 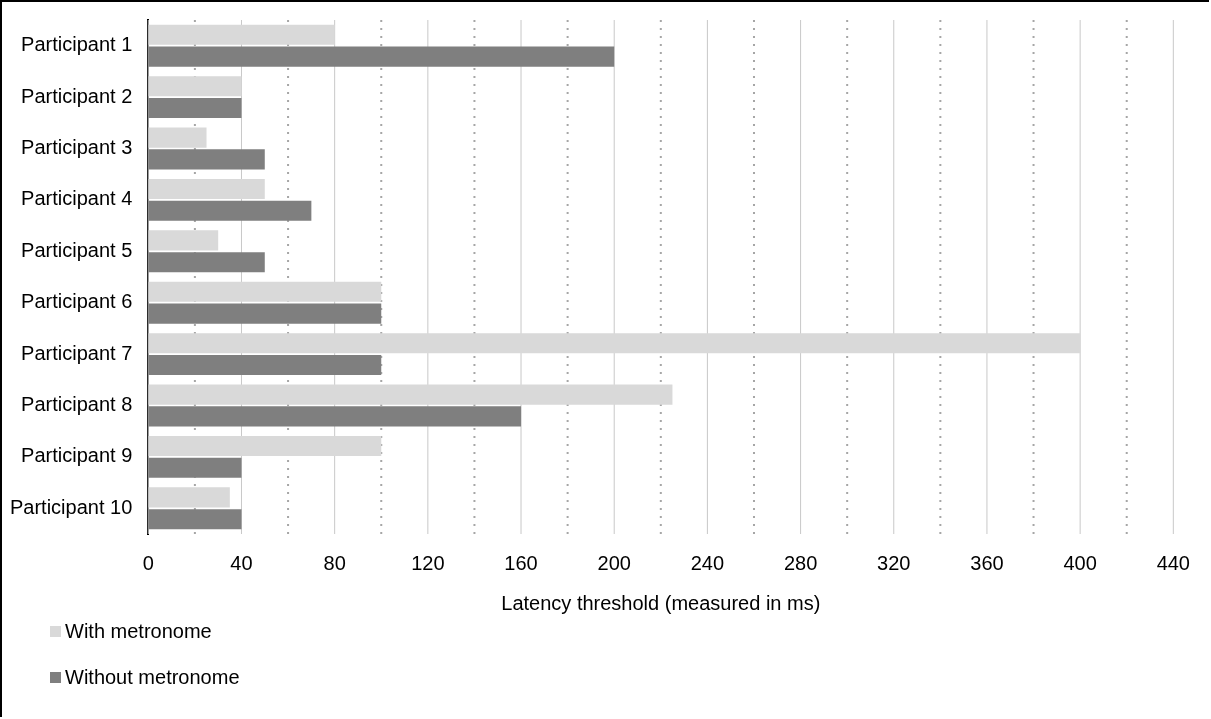 What do you see at coordinates (148, 562) in the screenshot?
I see `x-tick-label: 0` at bounding box center [148, 562].